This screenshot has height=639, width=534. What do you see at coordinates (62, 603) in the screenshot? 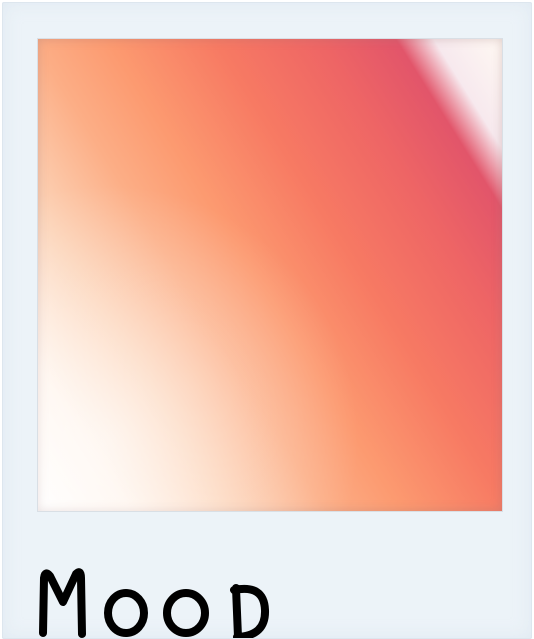
I see `letter-m` at bounding box center [62, 603].